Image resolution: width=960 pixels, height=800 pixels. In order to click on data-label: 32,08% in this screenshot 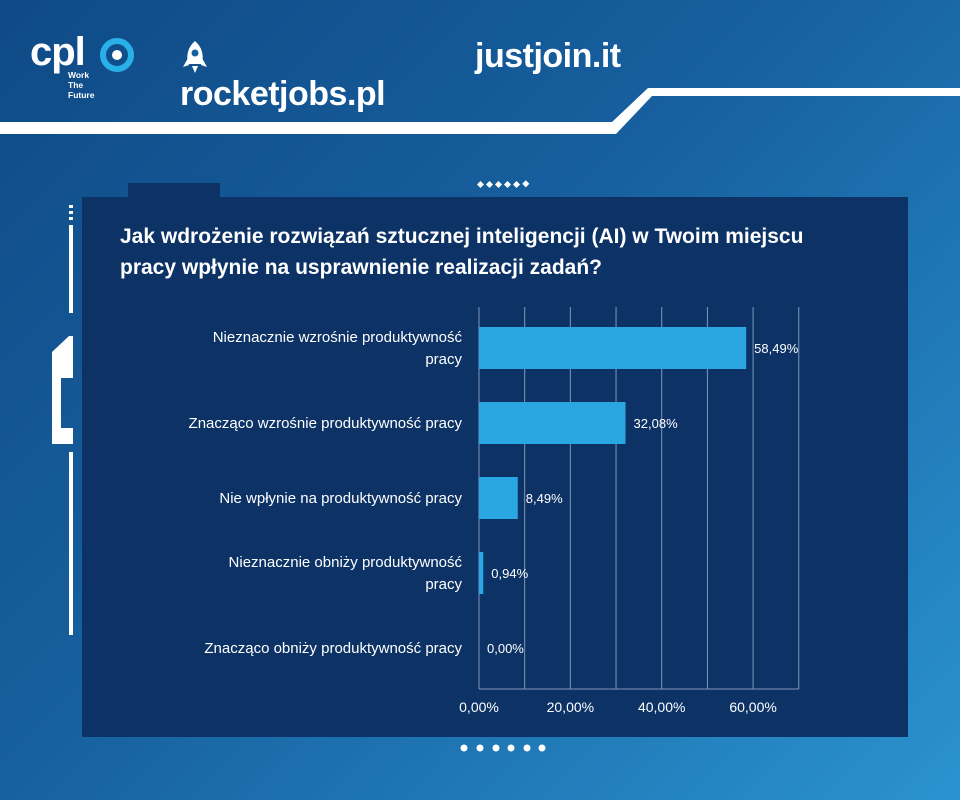, I will do `click(656, 423)`.